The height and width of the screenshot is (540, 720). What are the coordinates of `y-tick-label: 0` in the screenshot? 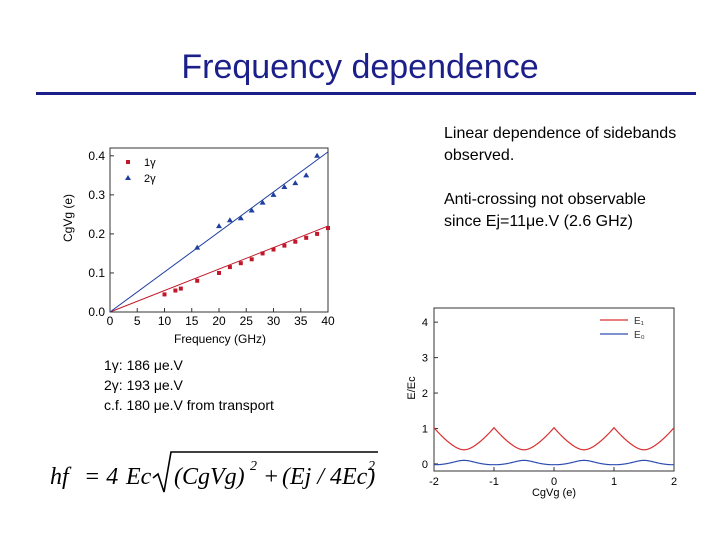 It's located at (425, 465).